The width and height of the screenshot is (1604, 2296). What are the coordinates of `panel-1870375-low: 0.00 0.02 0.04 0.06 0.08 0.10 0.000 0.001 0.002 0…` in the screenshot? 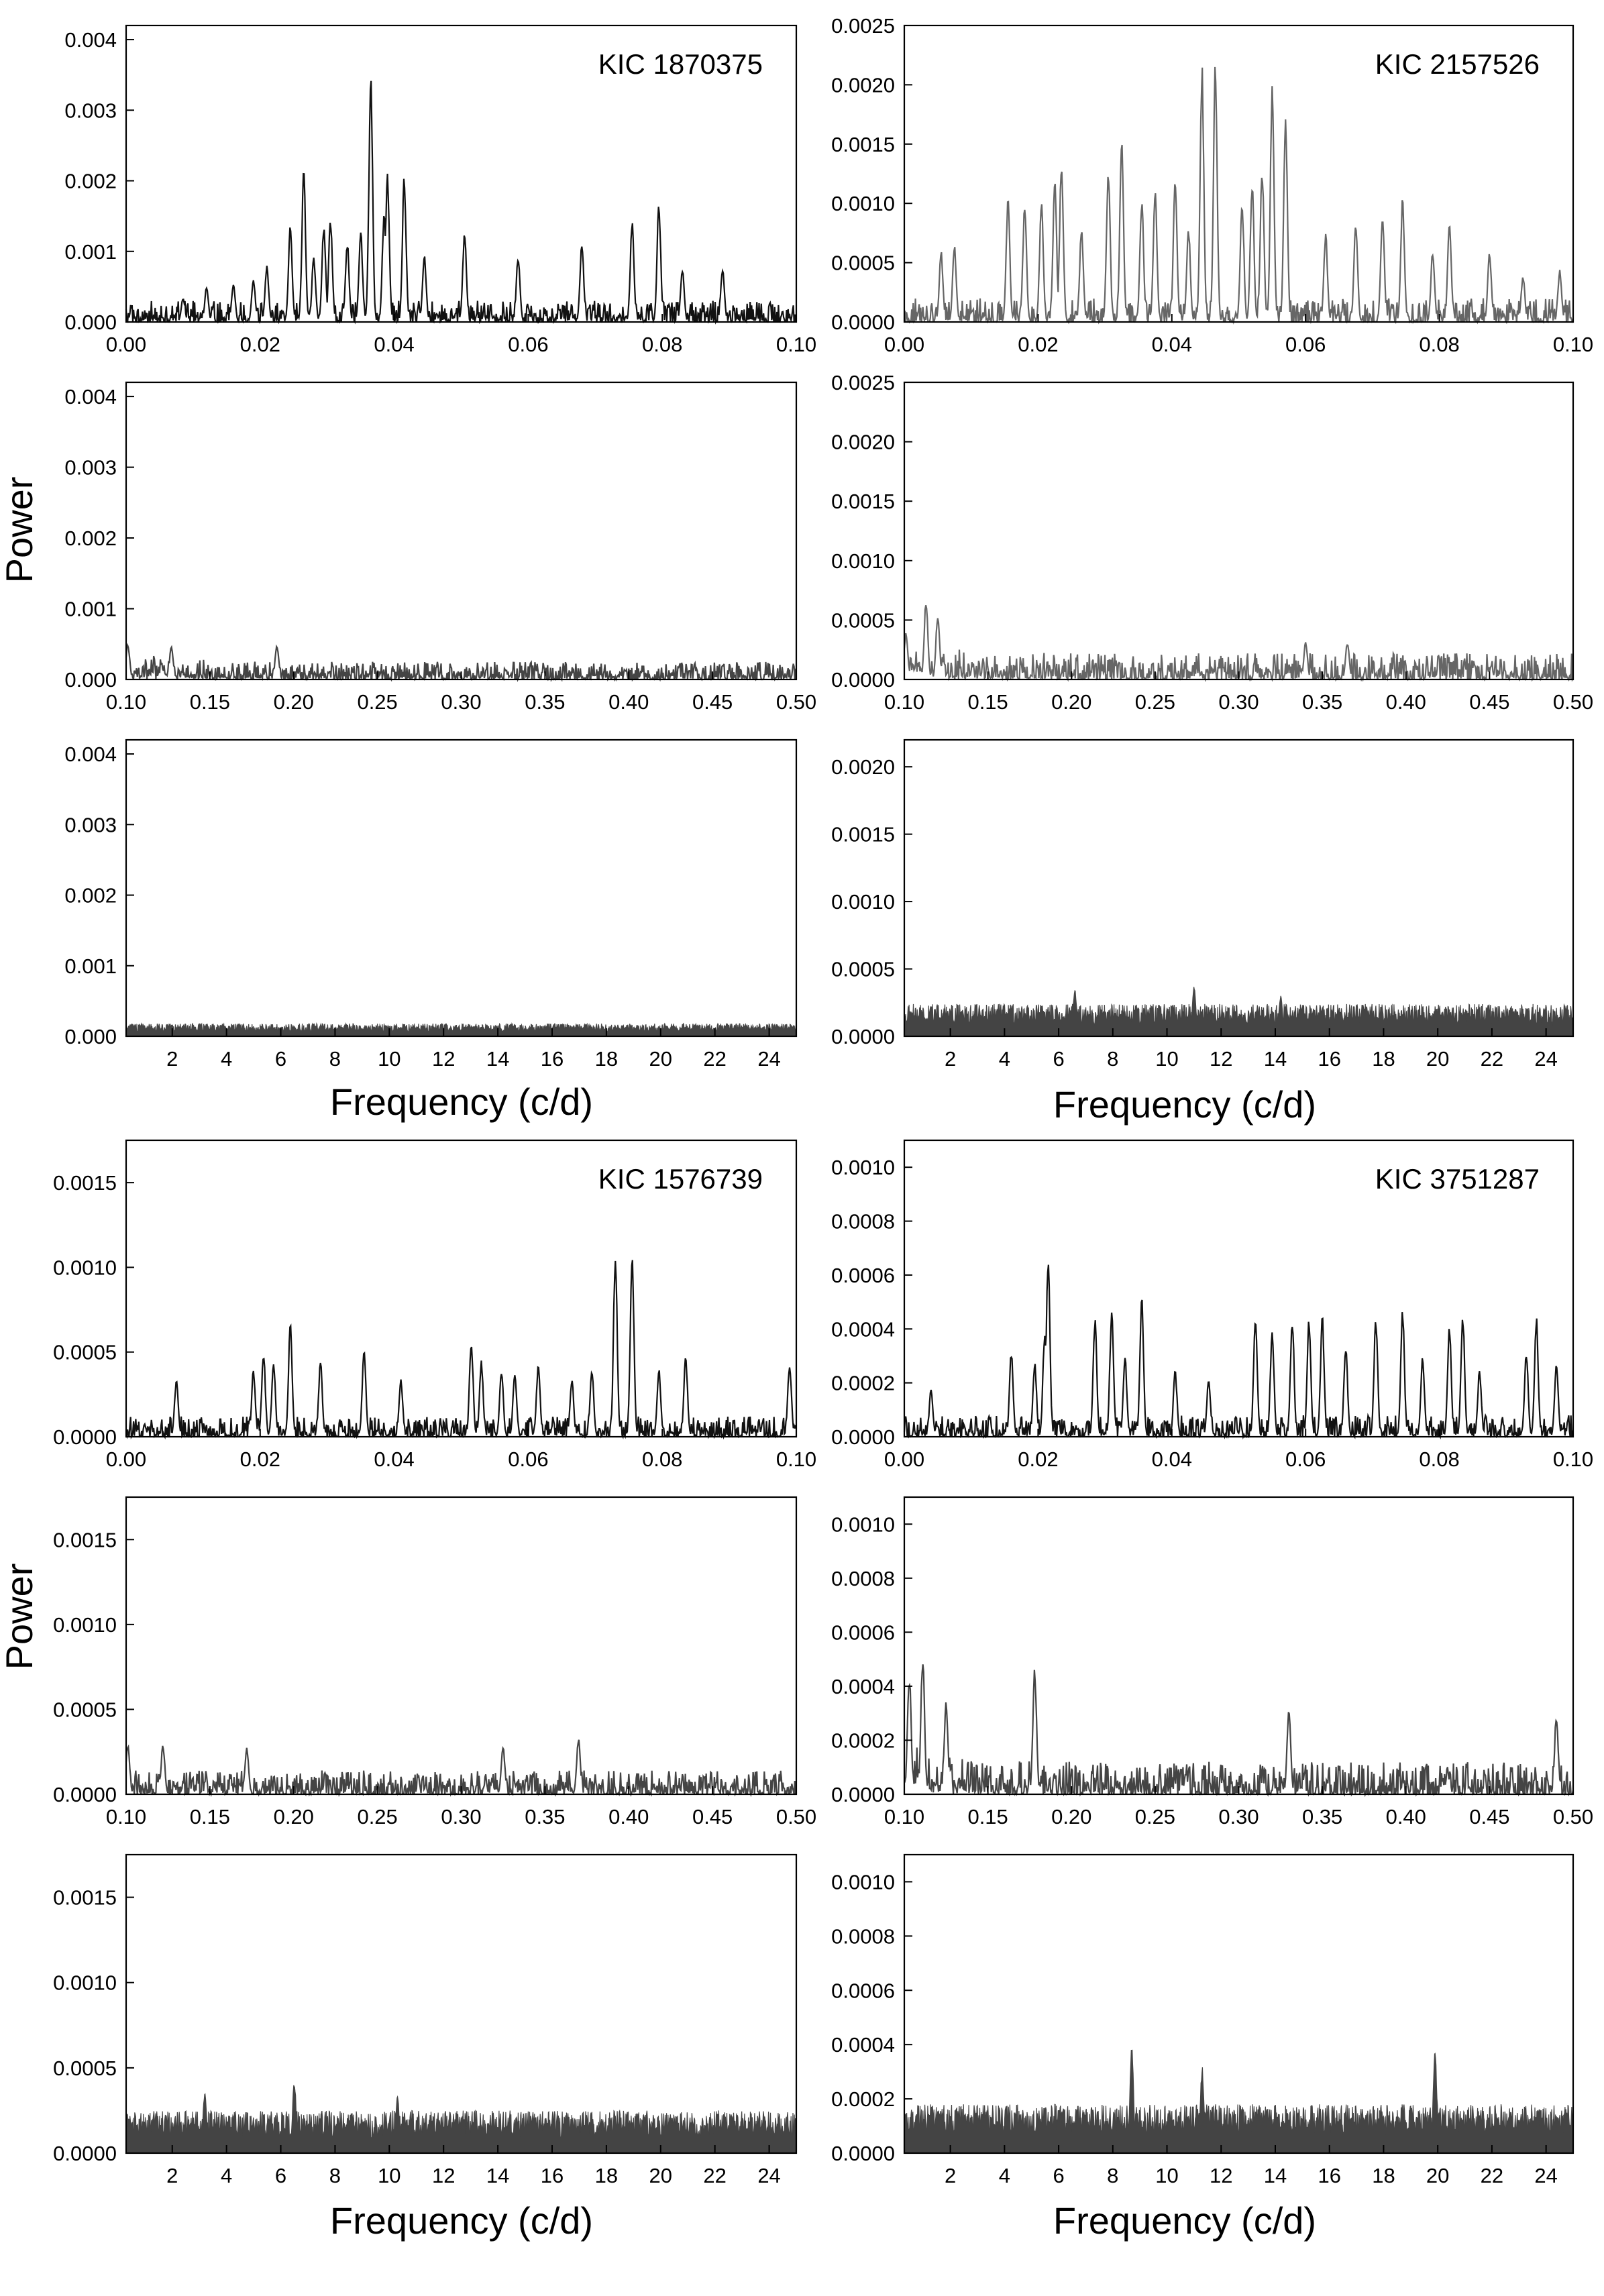 It's located at (440, 190).